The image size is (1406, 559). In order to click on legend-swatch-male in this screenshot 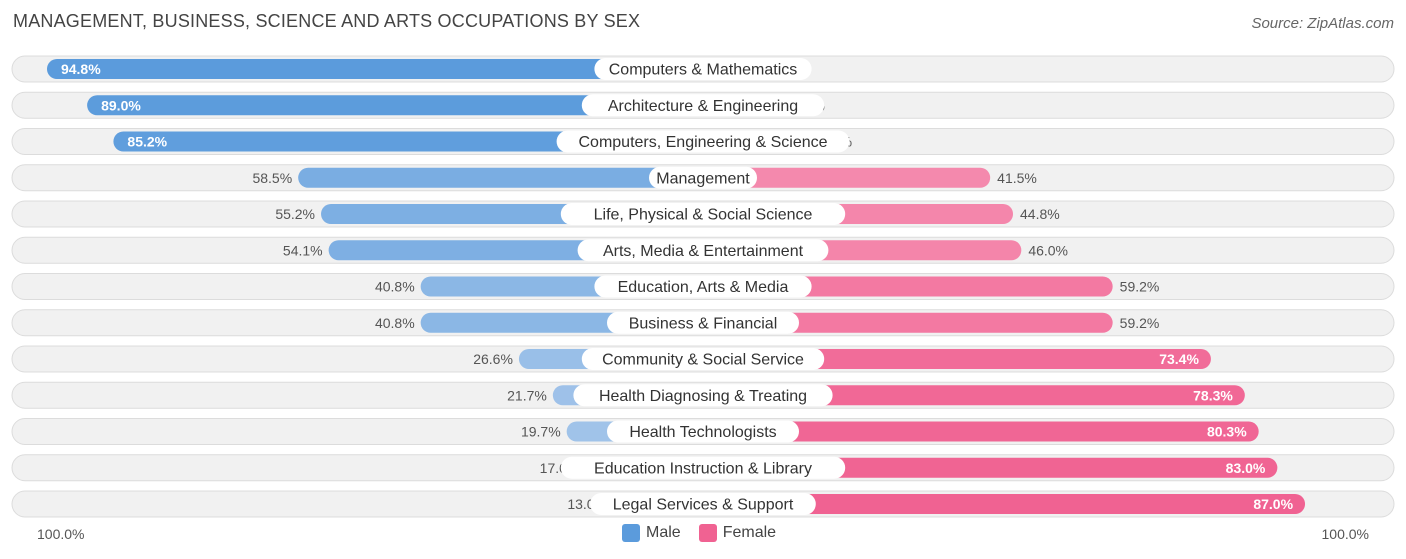, I will do `click(631, 533)`.